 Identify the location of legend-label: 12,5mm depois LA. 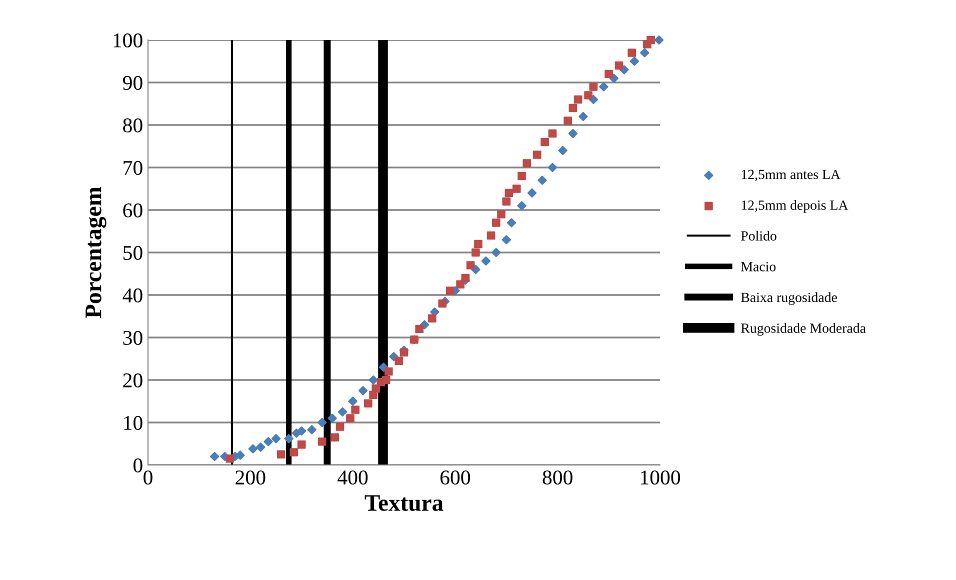
(795, 206).